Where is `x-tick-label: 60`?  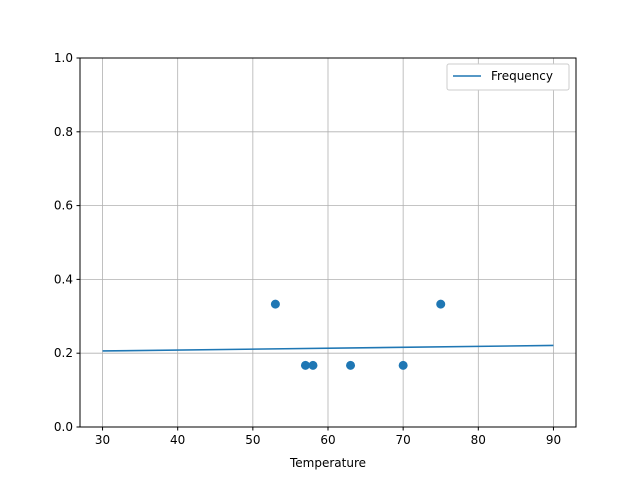
x-tick-label: 60 is located at coordinates (327, 440).